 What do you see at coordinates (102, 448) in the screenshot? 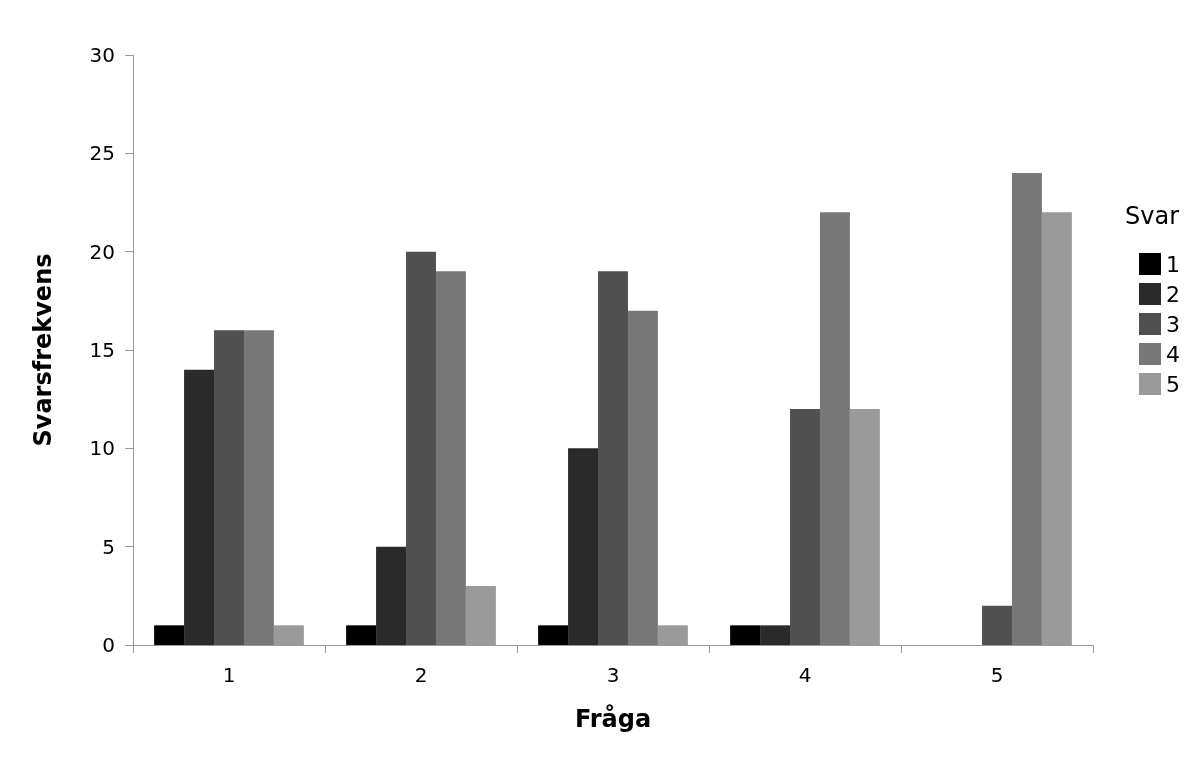
I see `y-tick-label: 10` at bounding box center [102, 448].